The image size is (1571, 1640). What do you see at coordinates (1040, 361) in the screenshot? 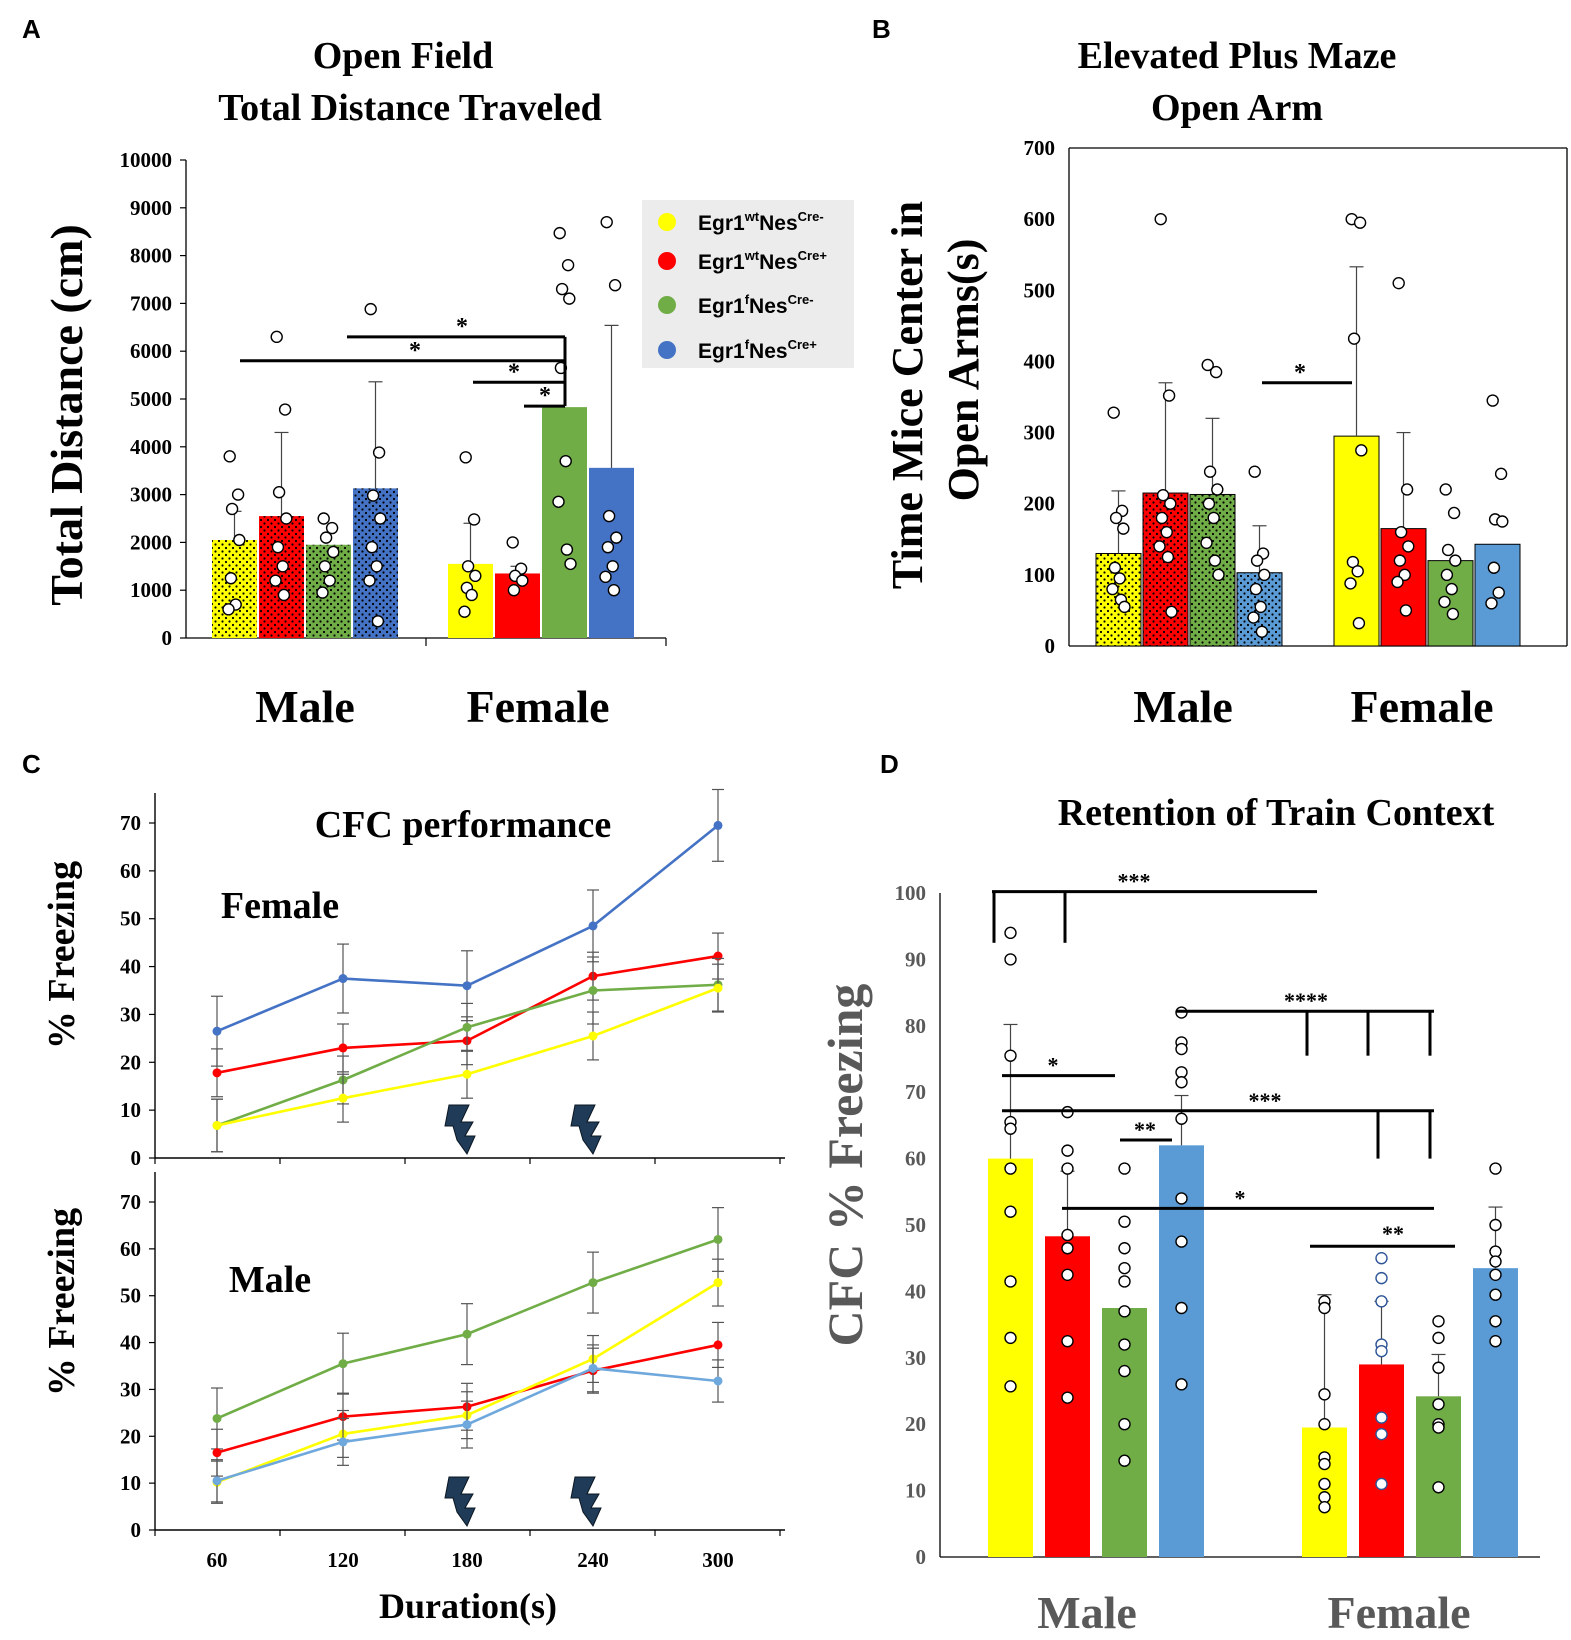
I see `y-tick-label: 400` at bounding box center [1040, 361].